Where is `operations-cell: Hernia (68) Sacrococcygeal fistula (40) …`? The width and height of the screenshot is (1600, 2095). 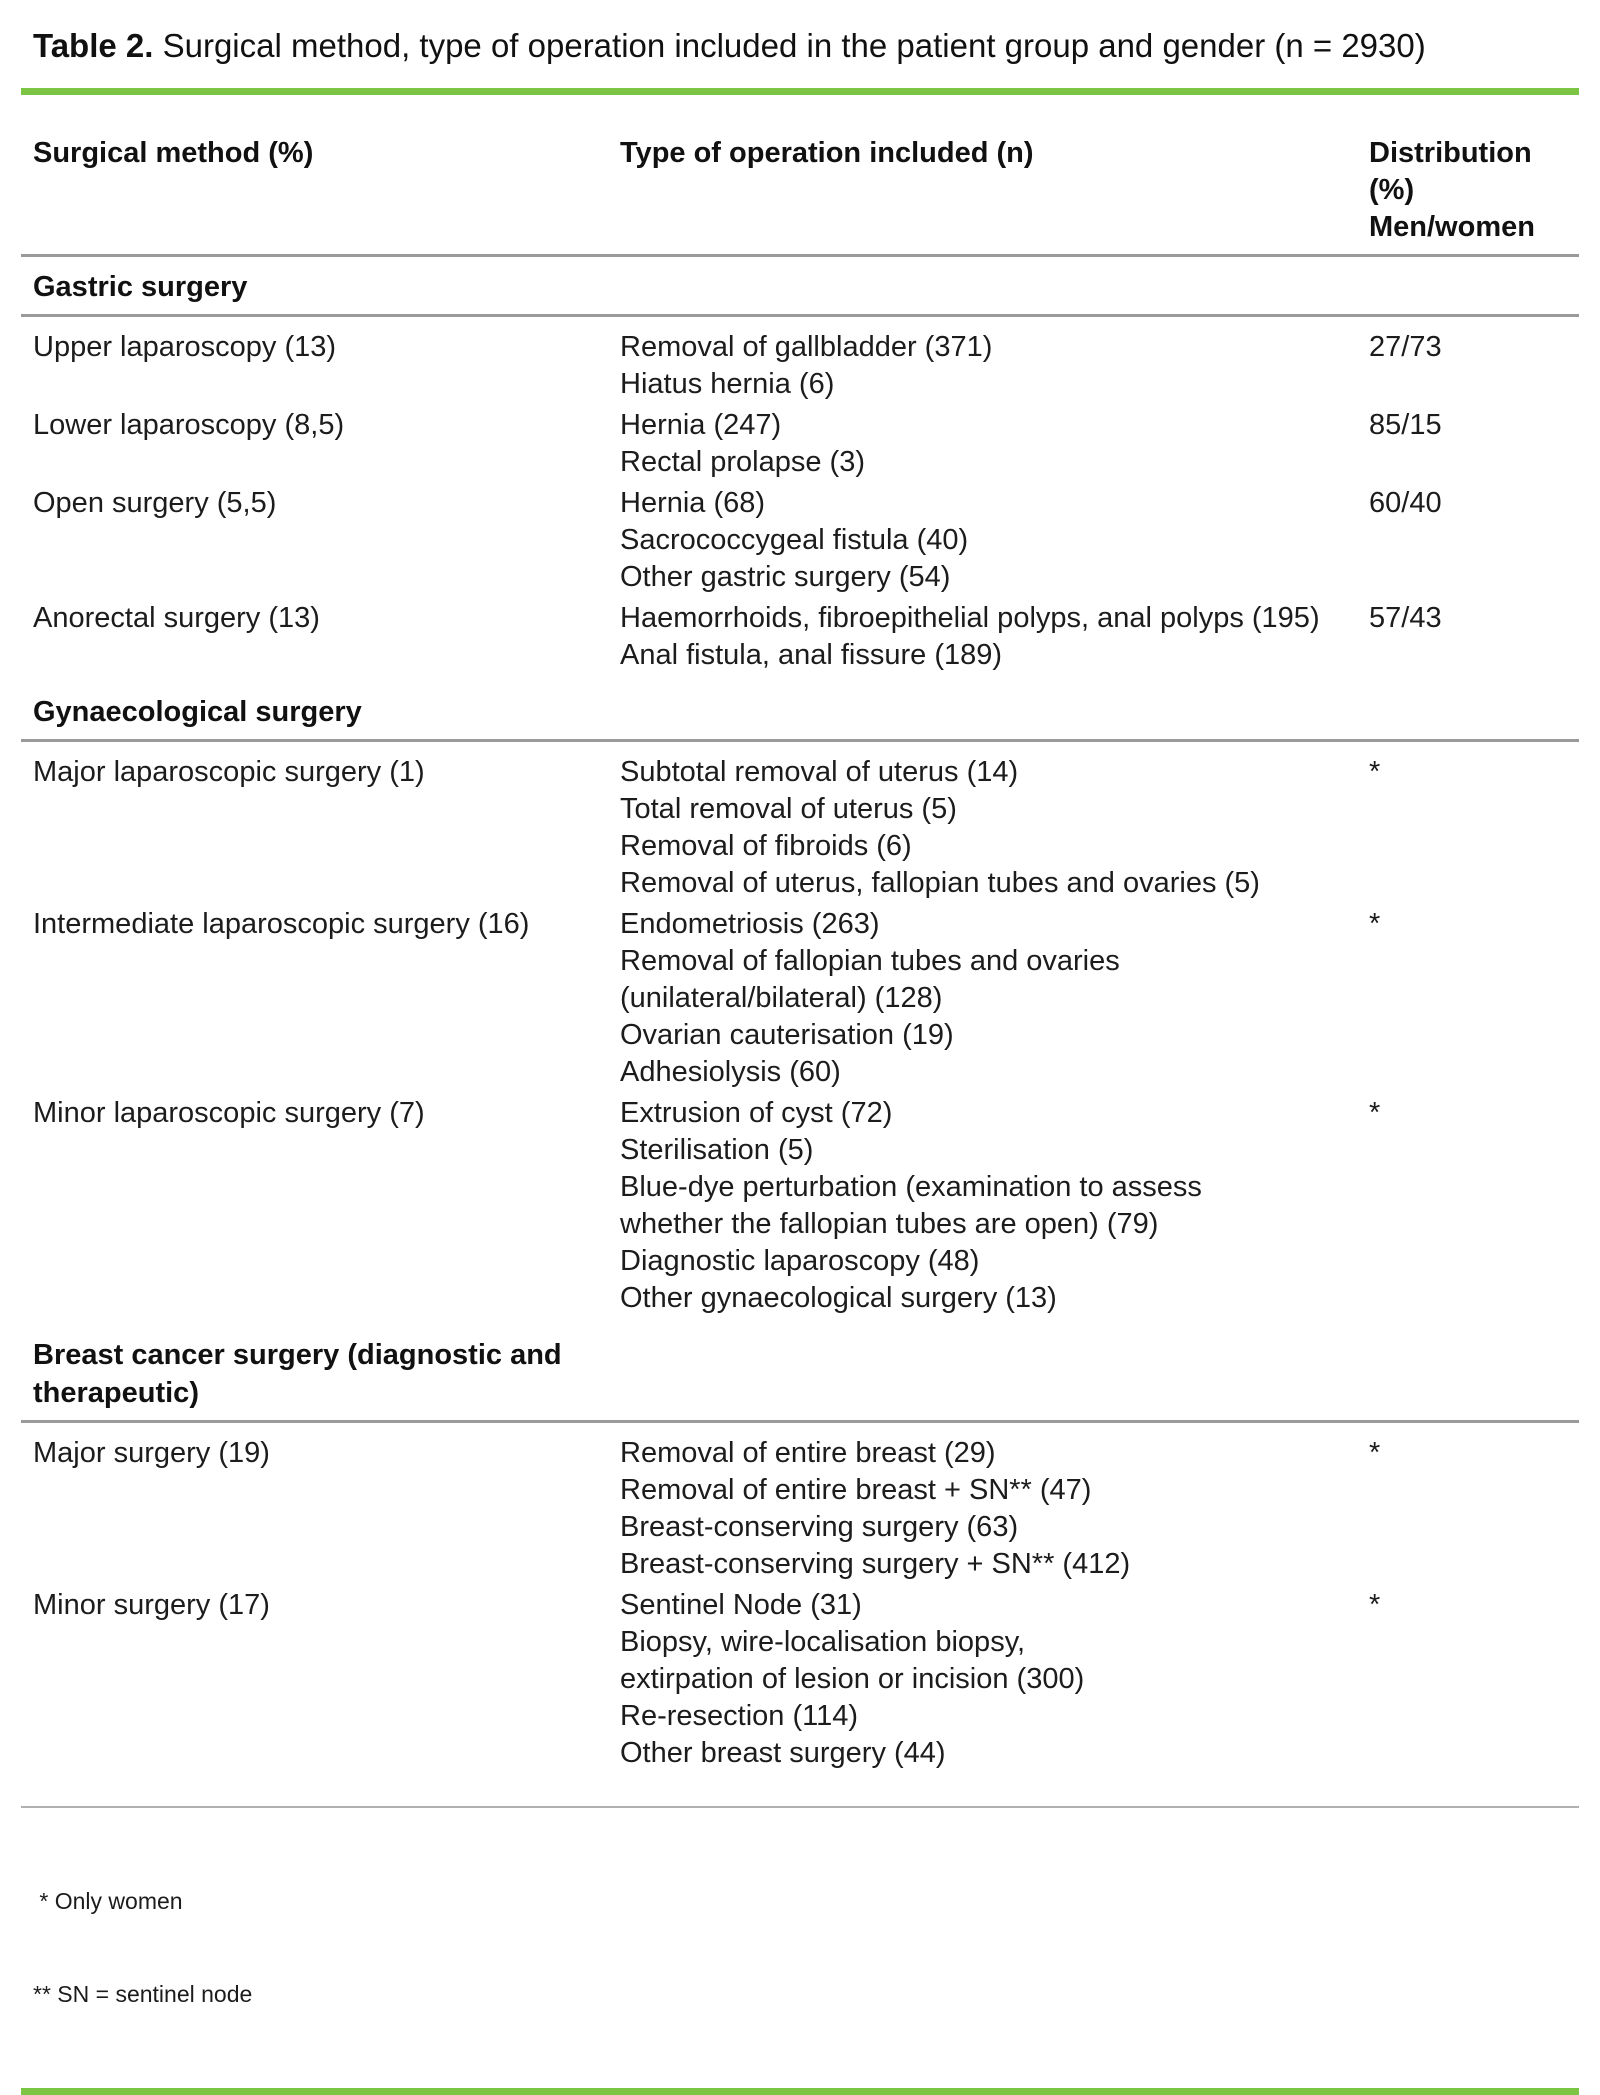 operations-cell: Hernia (68) Sacrococcygeal fistula (40) … is located at coordinates (794, 540).